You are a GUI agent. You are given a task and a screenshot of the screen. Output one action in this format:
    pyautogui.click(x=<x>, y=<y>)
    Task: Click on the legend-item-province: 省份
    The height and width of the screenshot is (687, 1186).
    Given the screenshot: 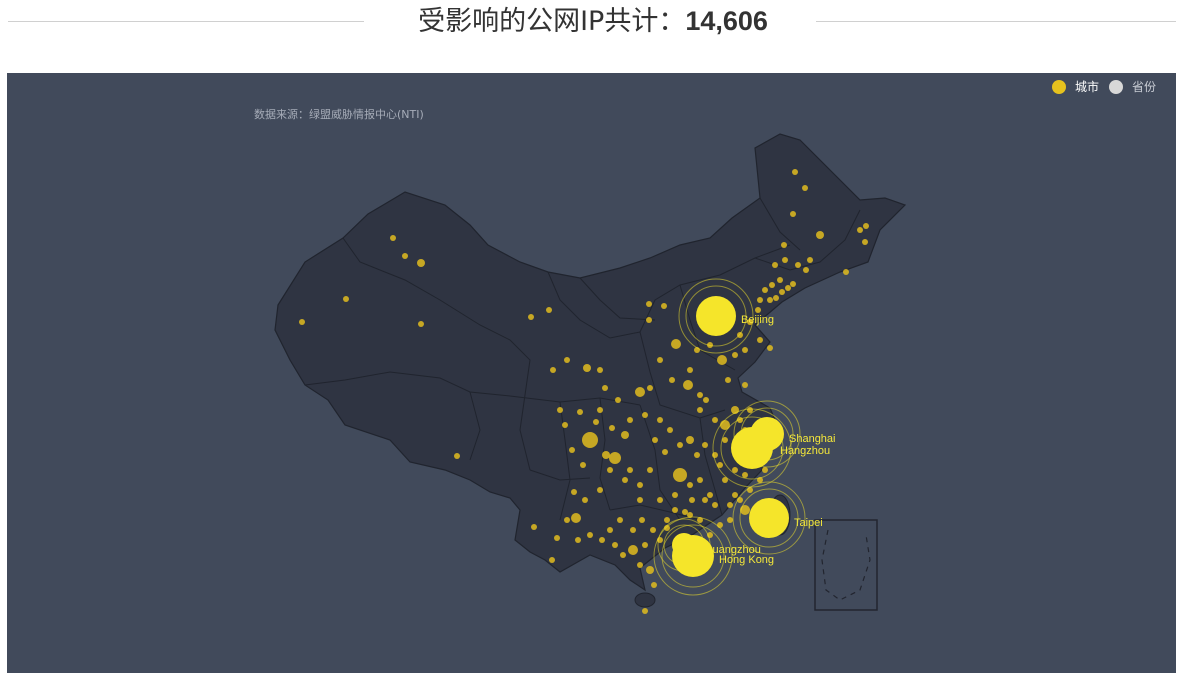 What is the action you would take?
    pyautogui.click(x=1132, y=86)
    